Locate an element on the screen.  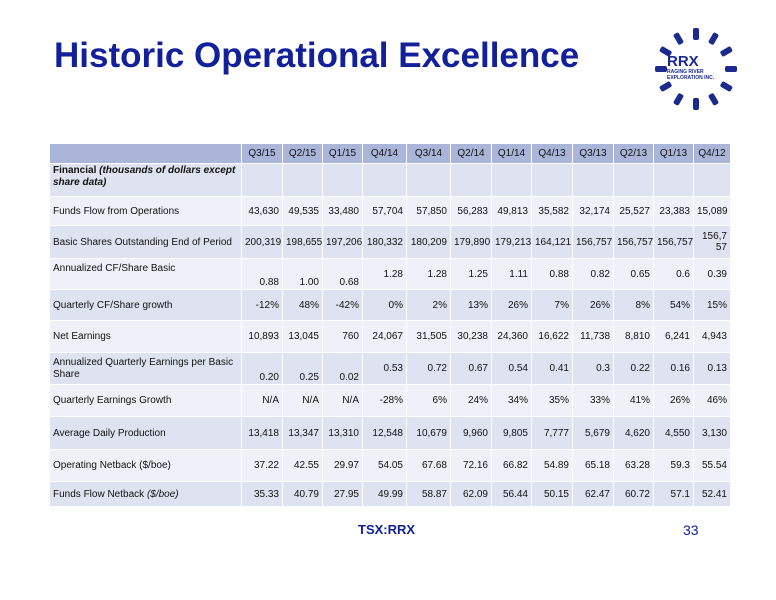
table-cell: 50.15 is located at coordinates (552, 494).